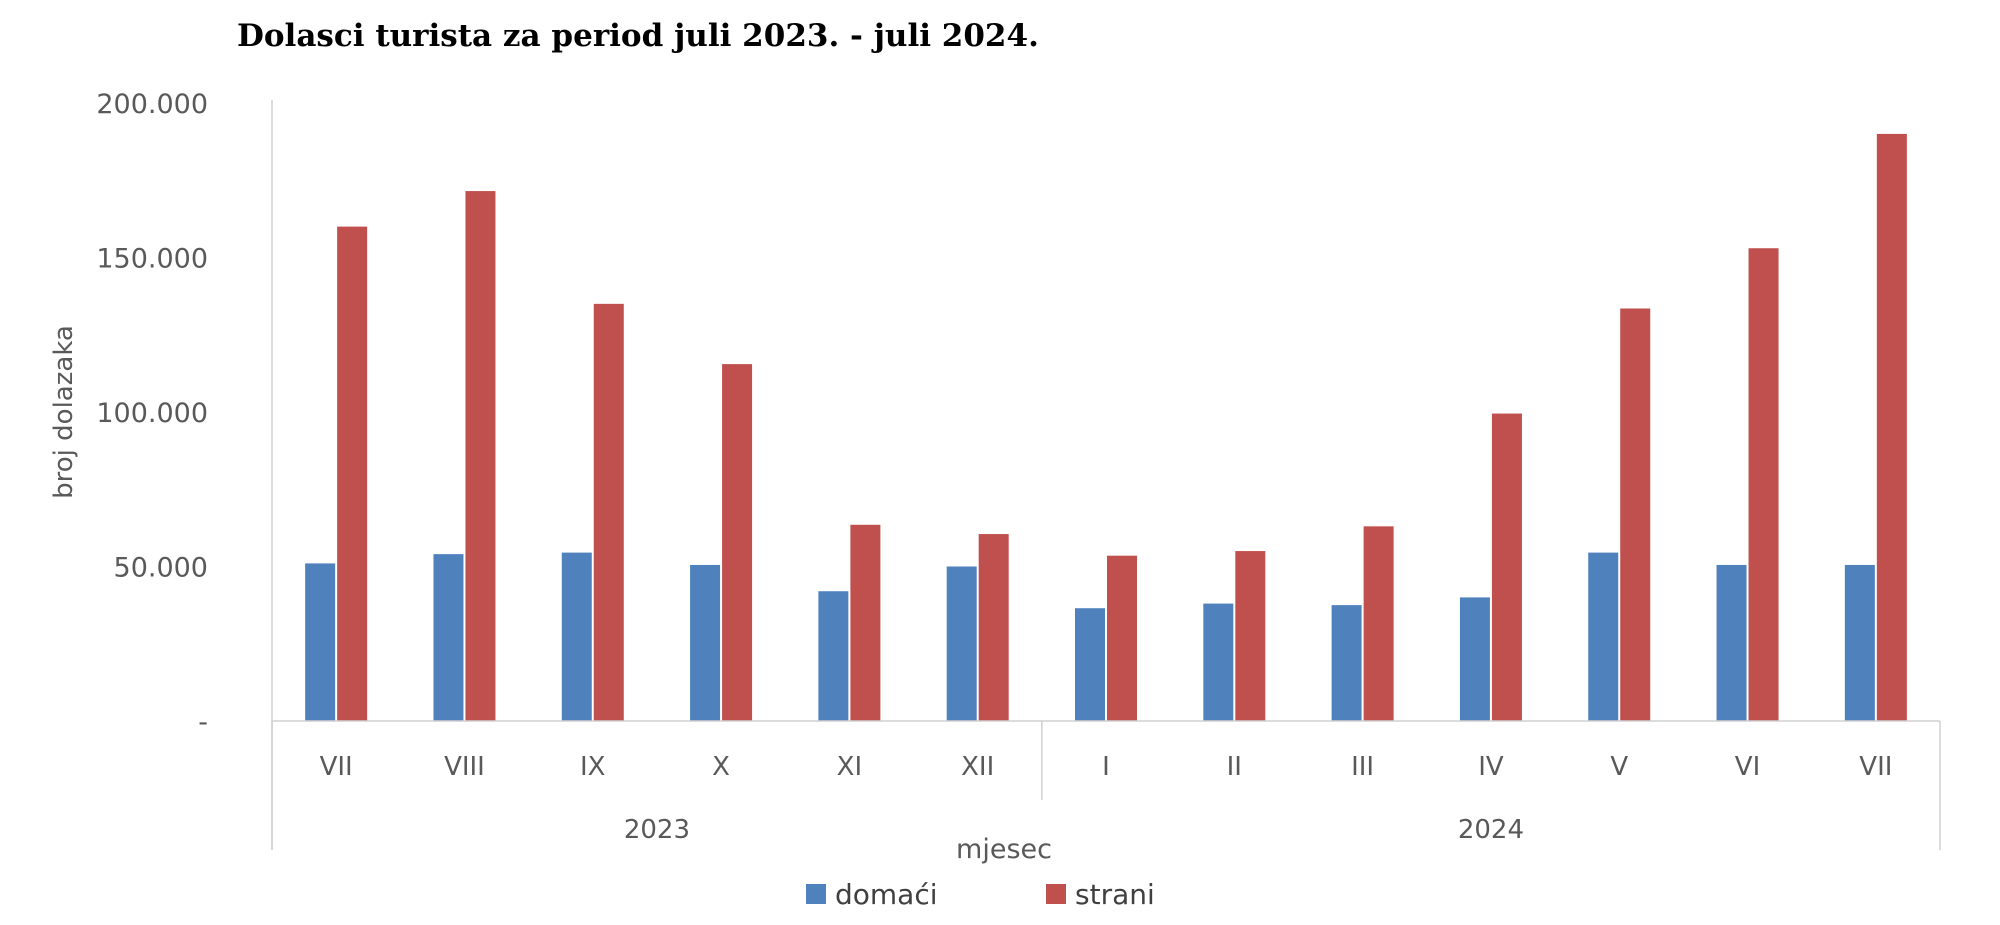 The image size is (2000, 925). What do you see at coordinates (64, 412) in the screenshot?
I see `y-axis-title: broj dolazaka` at bounding box center [64, 412].